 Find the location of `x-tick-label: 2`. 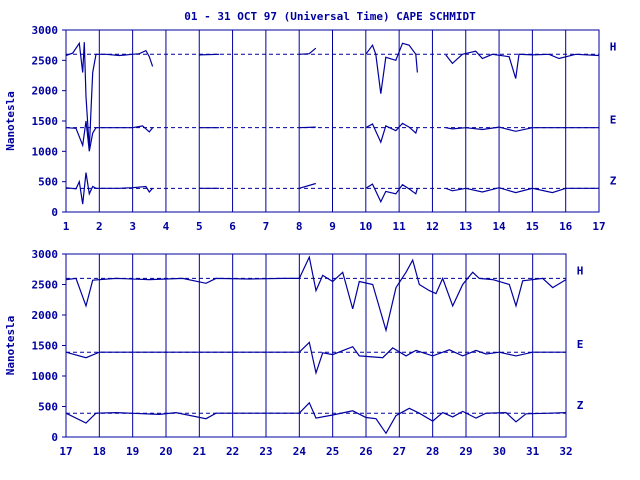

x-tick-label: 2 is located at coordinates (99, 226).